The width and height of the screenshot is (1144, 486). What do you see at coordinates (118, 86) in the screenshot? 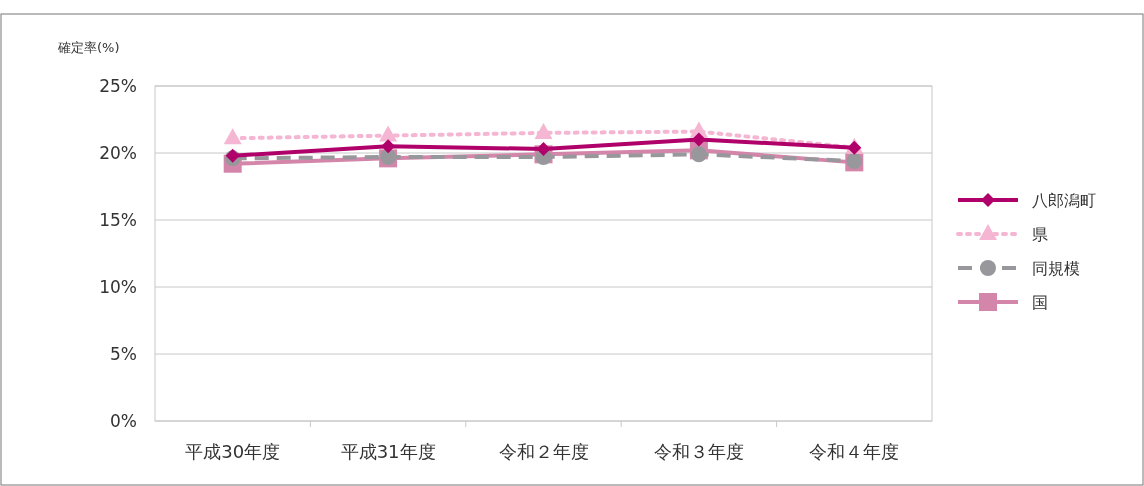
I see `y-tick-label: 25%` at bounding box center [118, 86].